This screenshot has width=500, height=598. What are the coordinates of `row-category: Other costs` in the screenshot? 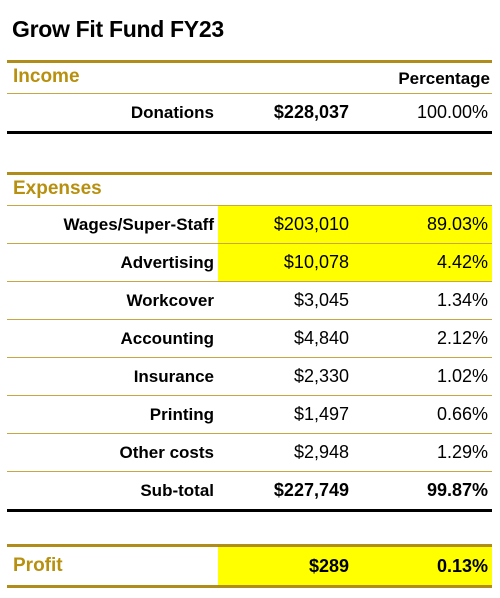 It's located at (166, 452).